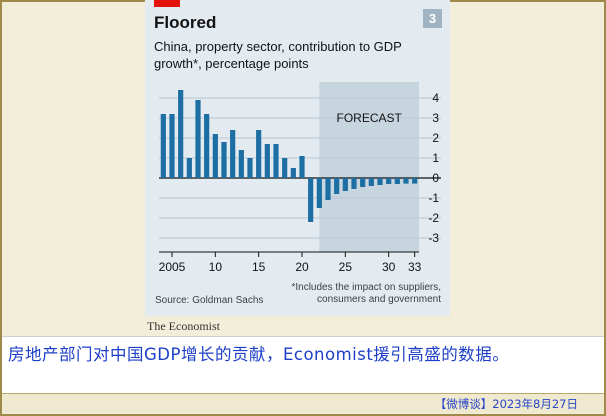  Describe the element at coordinates (185, 22) in the screenshot. I see `chart-title: Floored` at that location.